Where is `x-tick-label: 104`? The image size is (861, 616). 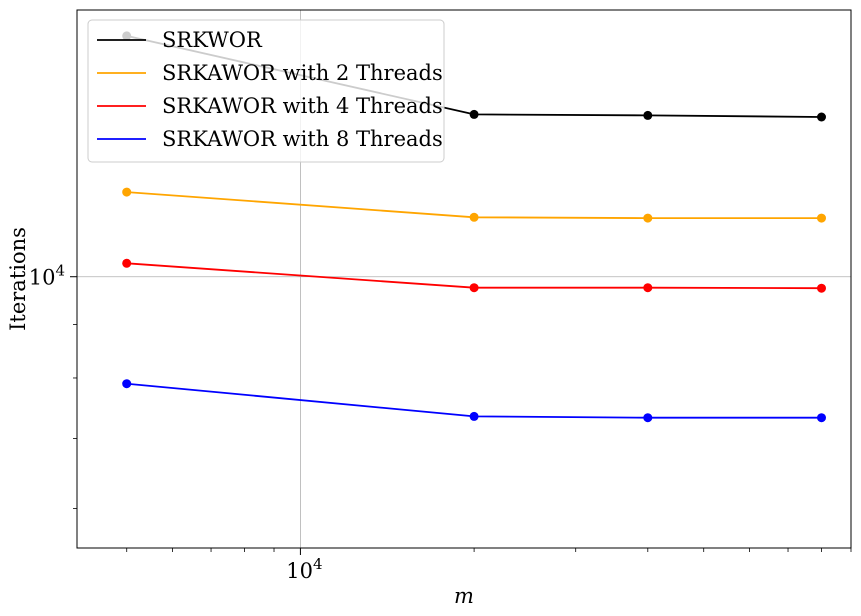 x-tick-label: 104 is located at coordinates (304, 569).